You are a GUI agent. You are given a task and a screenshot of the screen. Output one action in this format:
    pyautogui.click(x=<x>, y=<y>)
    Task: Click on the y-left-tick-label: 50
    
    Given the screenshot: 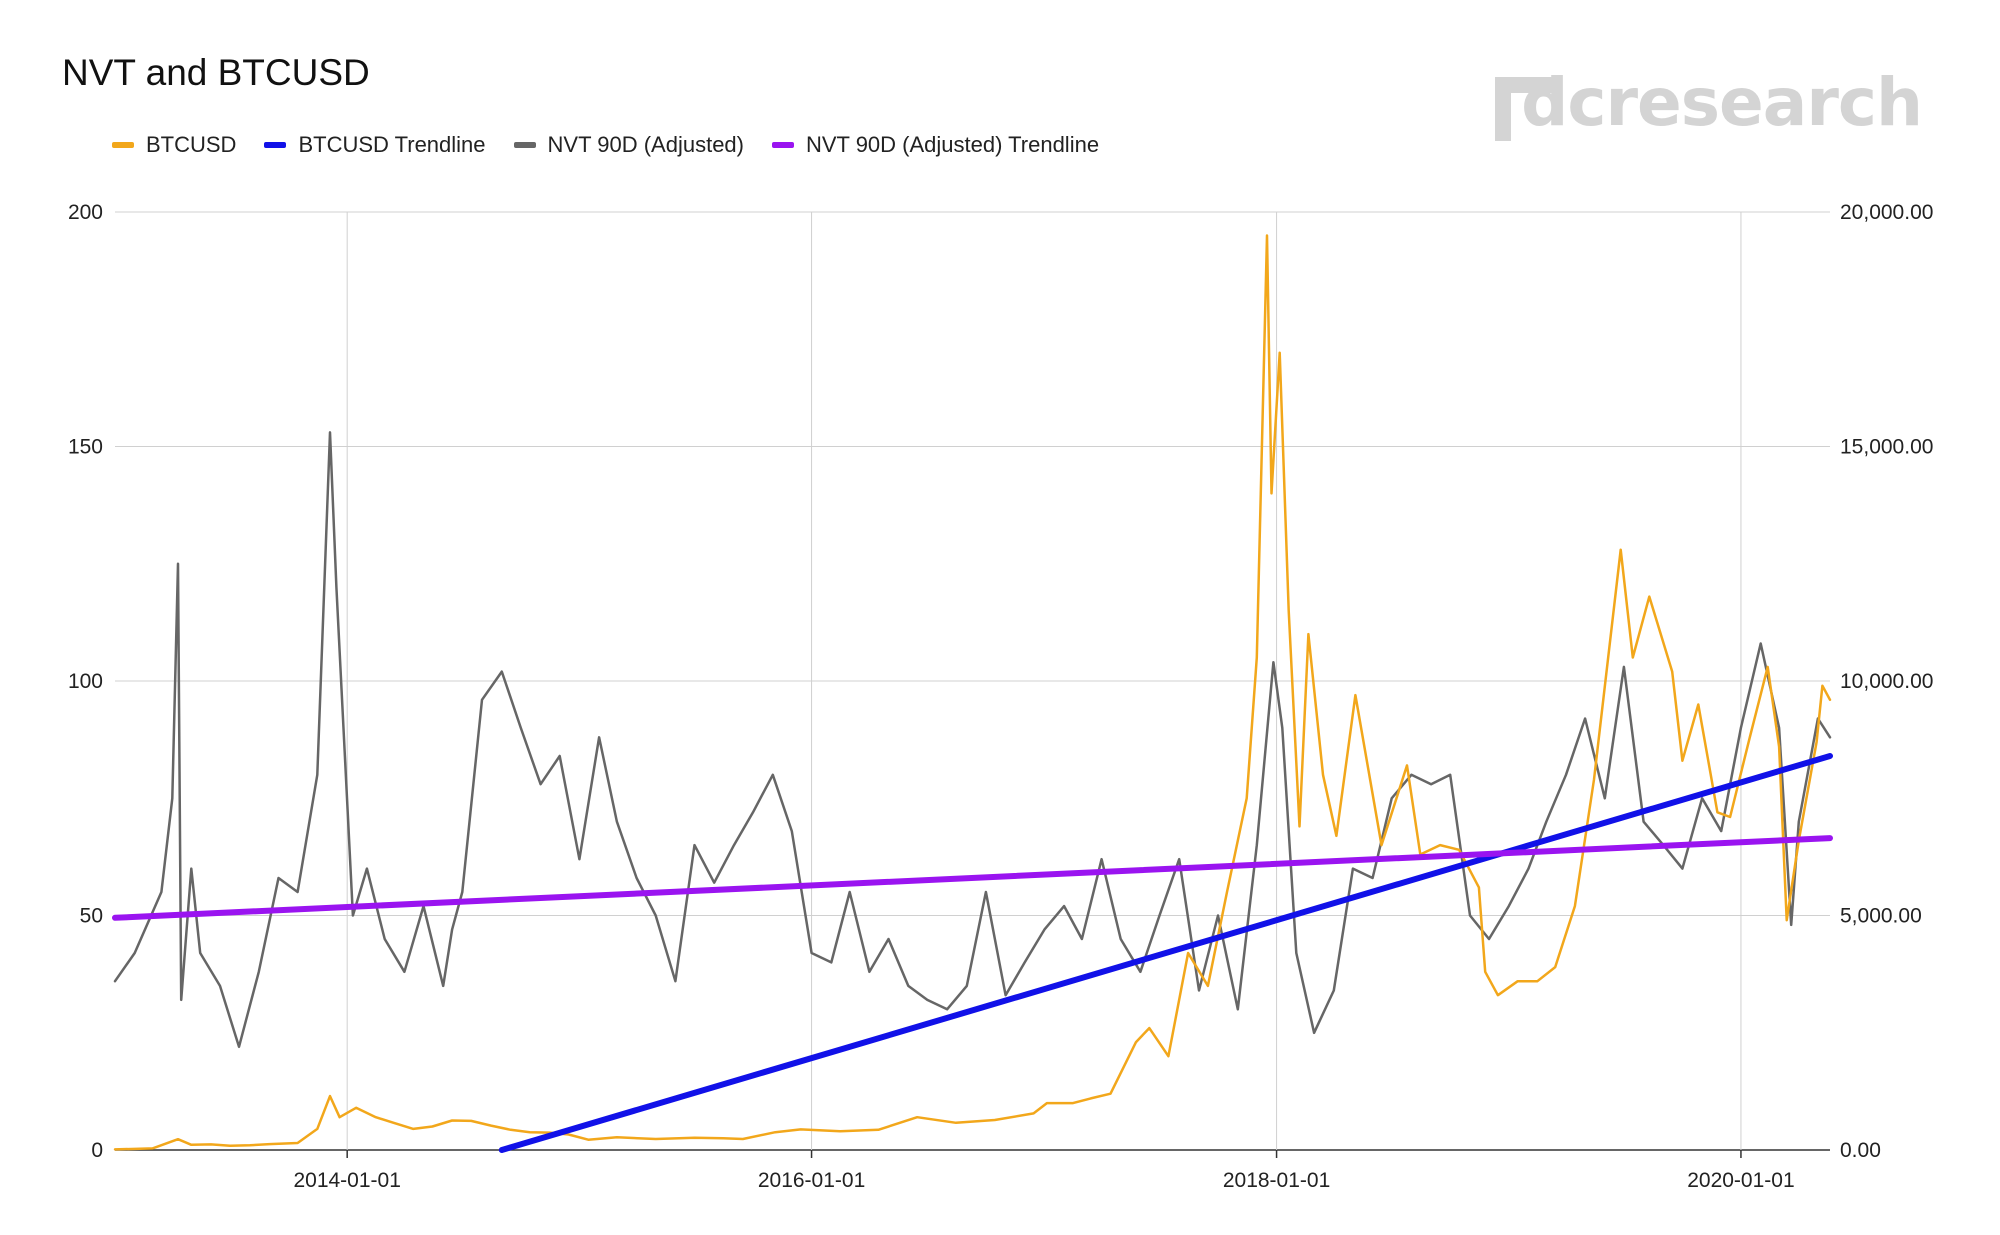 What is the action you would take?
    pyautogui.click(x=91, y=916)
    